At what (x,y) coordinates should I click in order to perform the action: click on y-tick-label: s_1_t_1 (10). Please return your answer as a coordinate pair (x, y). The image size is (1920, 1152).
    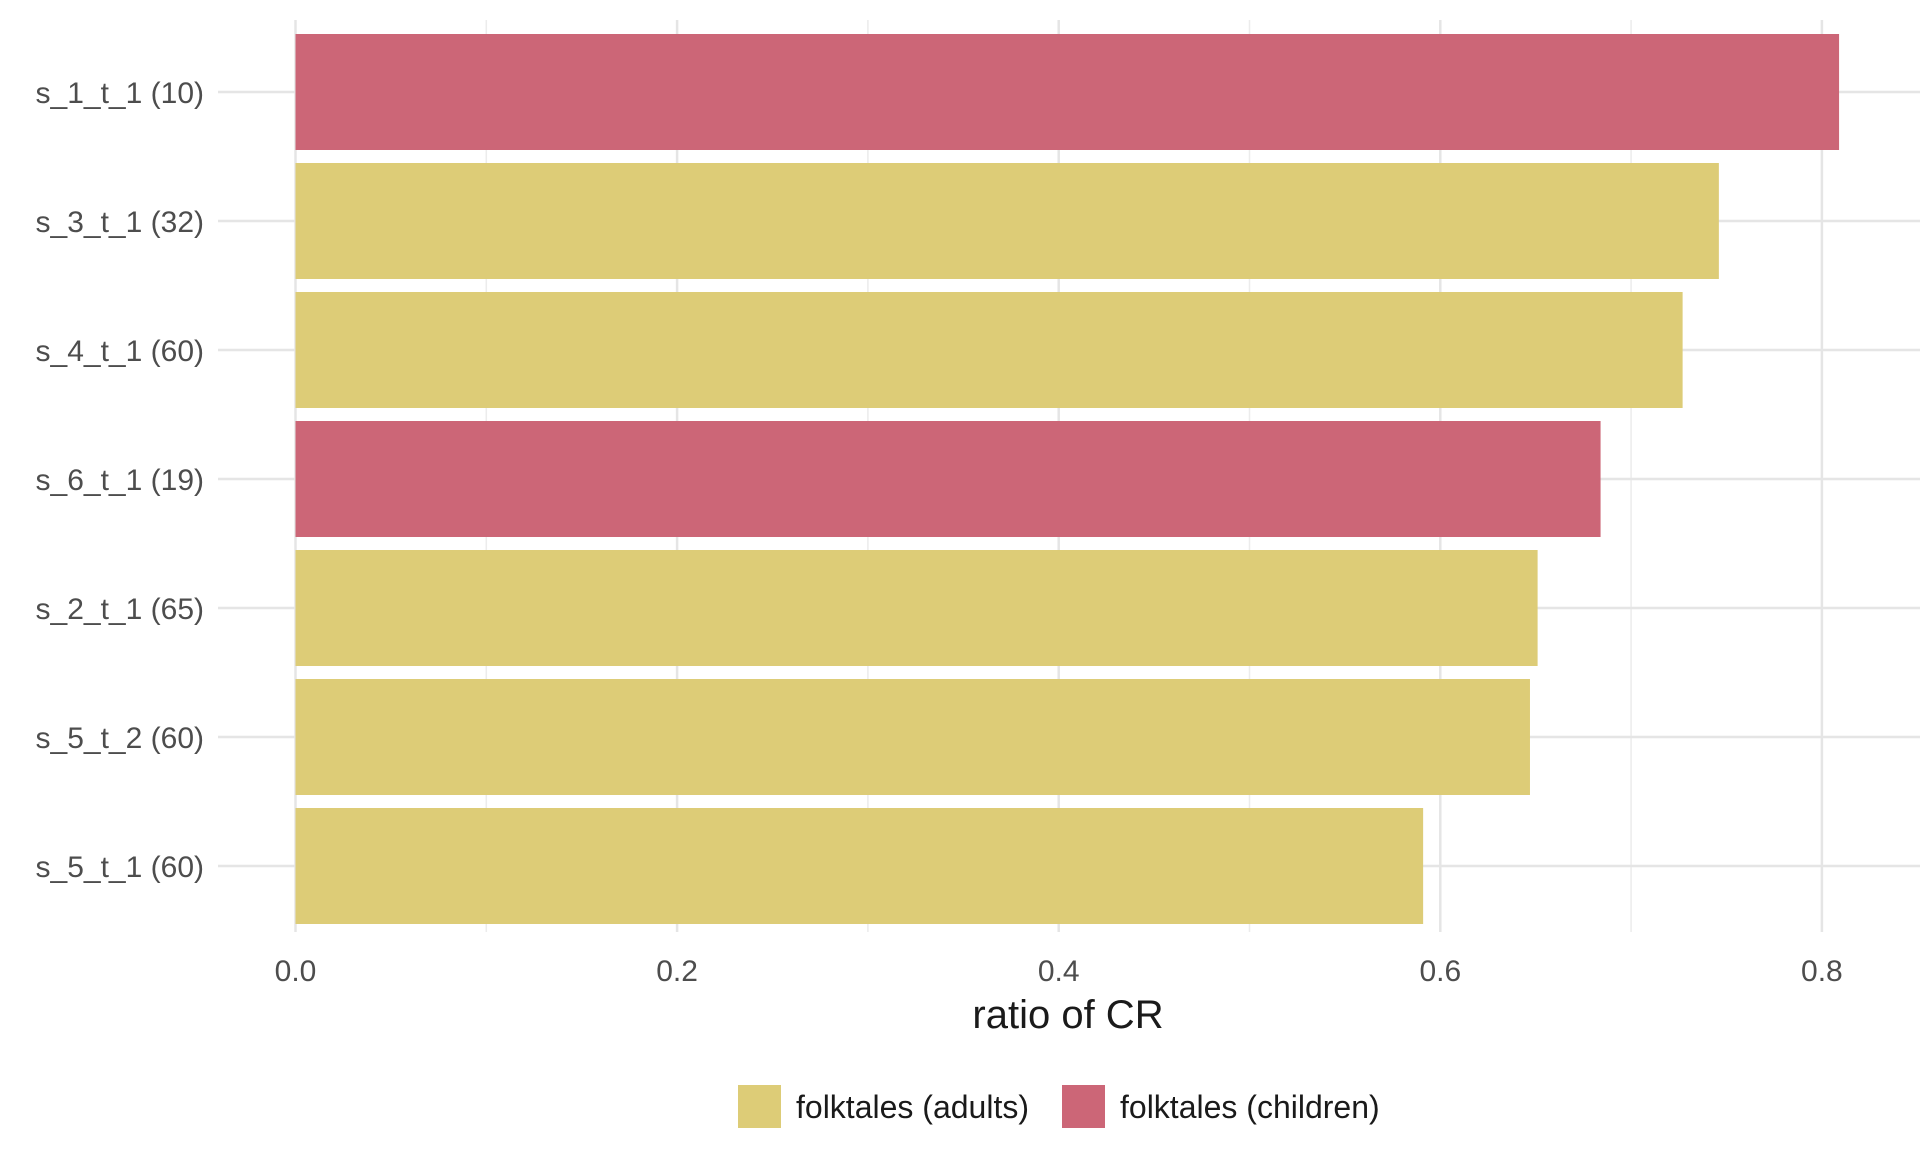
    Looking at the image, I should click on (120, 93).